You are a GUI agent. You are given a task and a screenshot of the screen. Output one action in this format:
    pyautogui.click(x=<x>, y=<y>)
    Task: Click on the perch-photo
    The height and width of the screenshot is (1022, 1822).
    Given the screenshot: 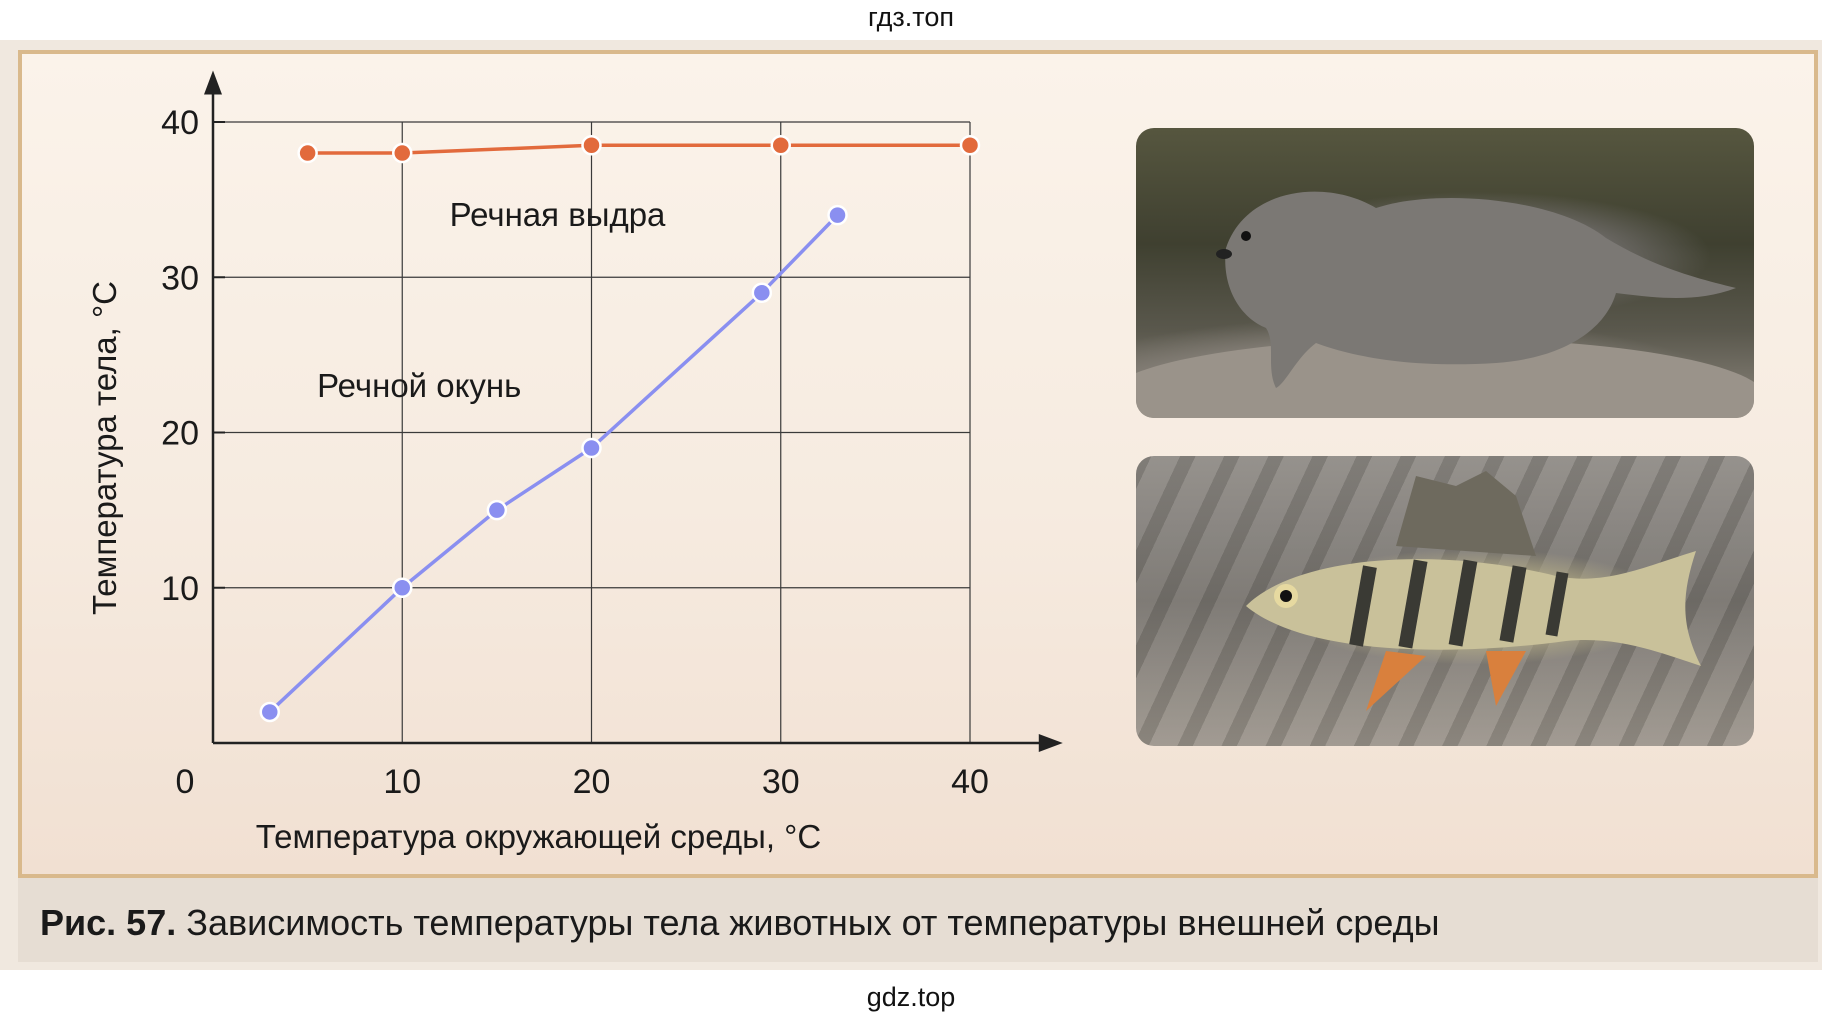 What is the action you would take?
    pyautogui.click(x=1445, y=601)
    